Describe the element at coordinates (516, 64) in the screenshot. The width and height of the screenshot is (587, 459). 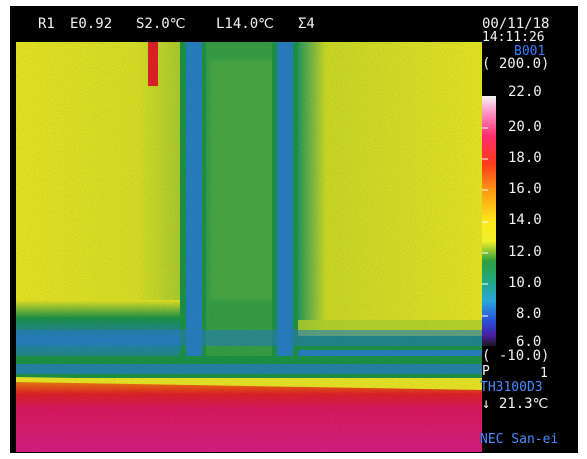
I see `scale-max: ( 200.0)` at that location.